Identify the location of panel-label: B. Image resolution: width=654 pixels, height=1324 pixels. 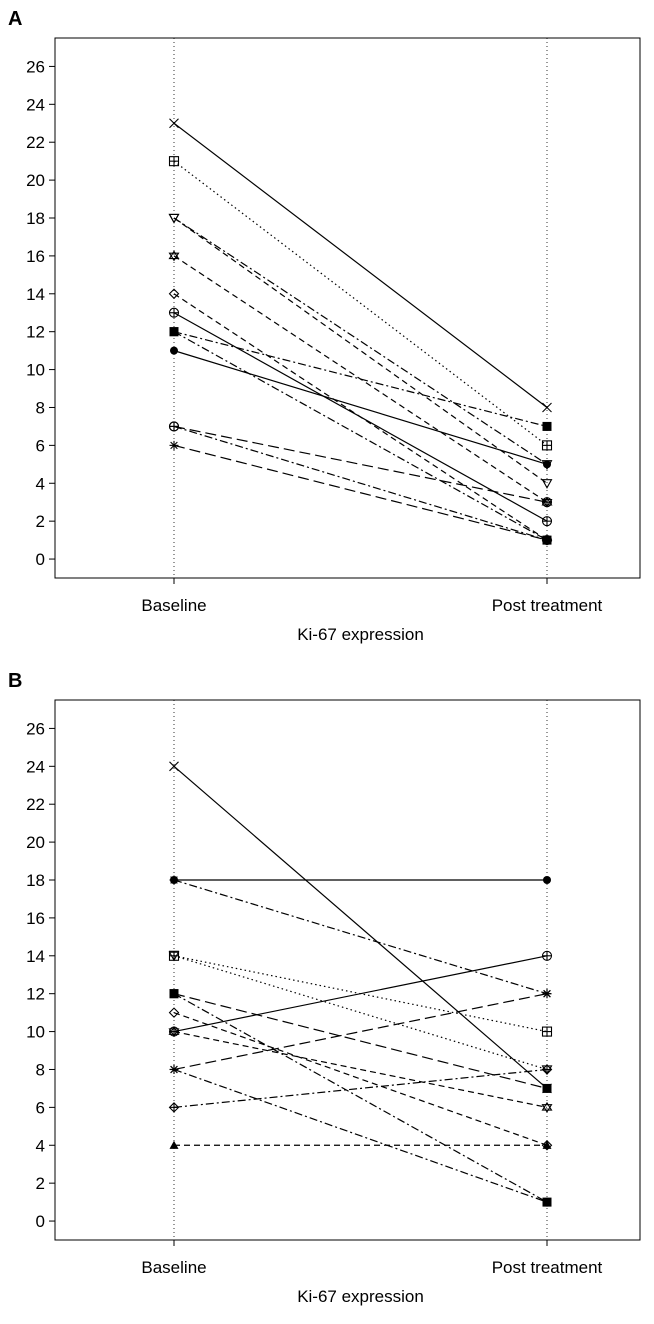
(15, 681).